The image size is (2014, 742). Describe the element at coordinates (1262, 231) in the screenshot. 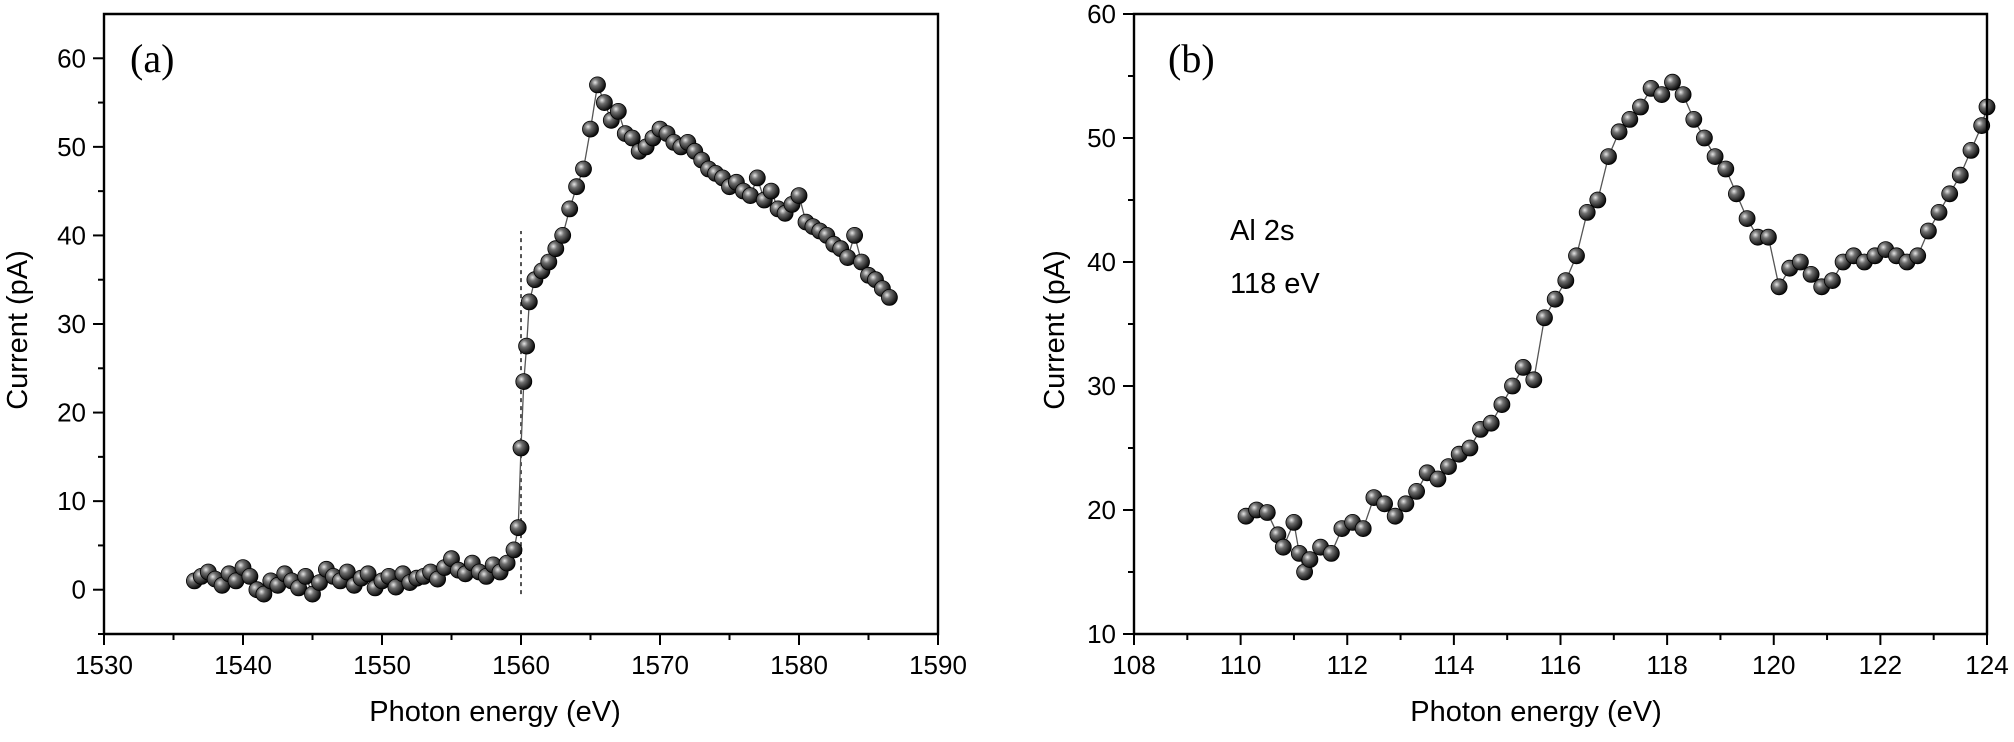

I see `annotation-line-1: Al 2s` at that location.